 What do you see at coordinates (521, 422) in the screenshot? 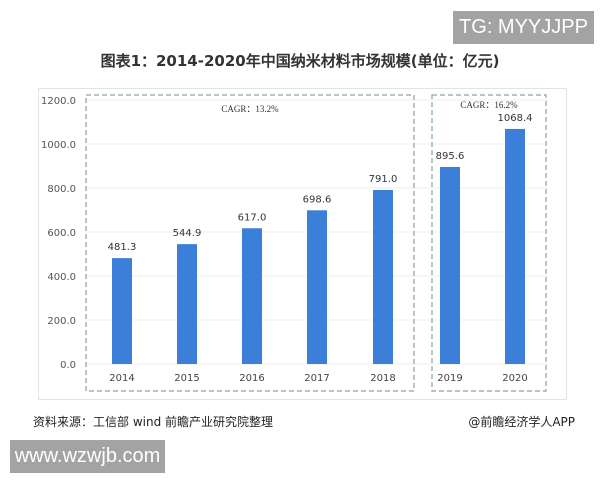
I see `credit: @前瞻经济学人APP` at bounding box center [521, 422].